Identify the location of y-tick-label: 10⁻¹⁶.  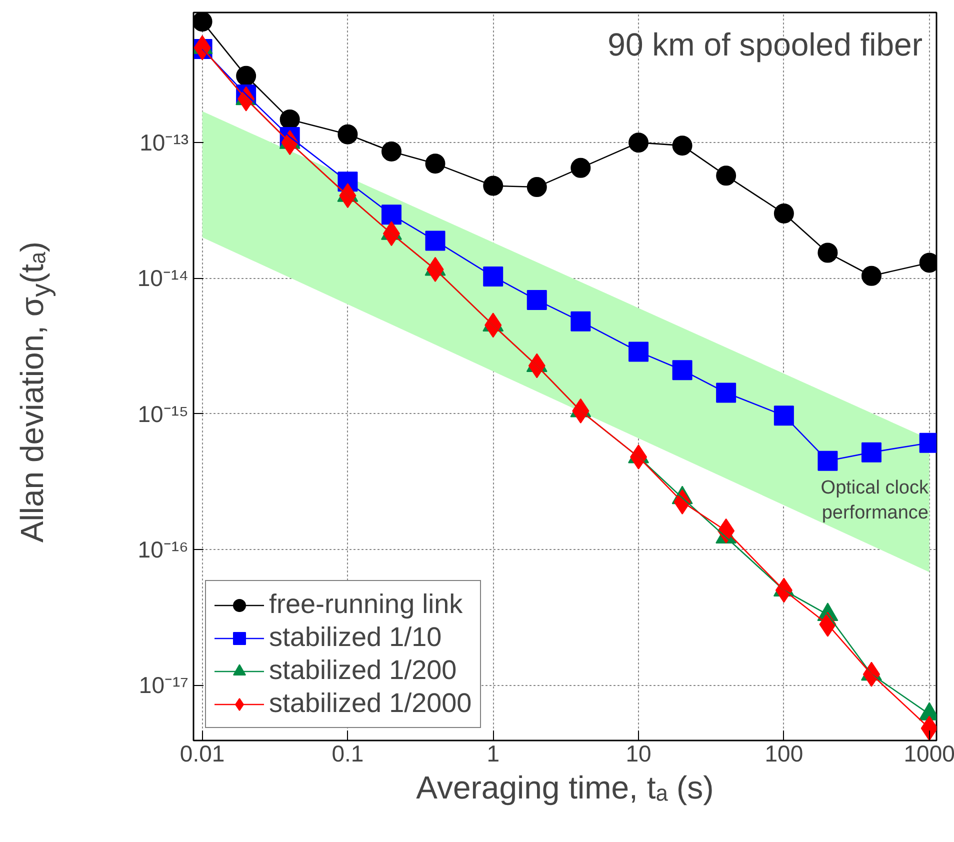
(163, 549).